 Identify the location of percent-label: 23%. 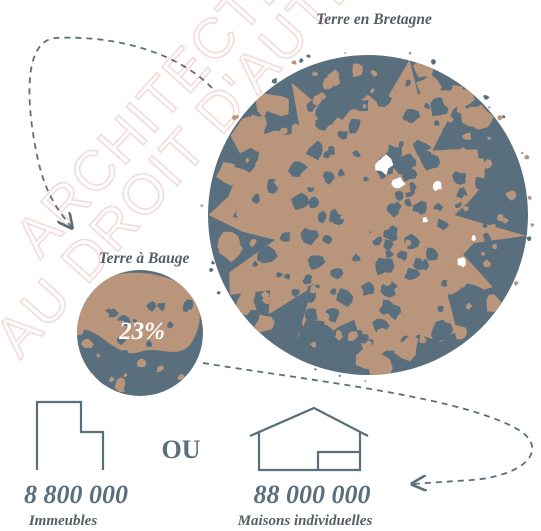
(141, 331).